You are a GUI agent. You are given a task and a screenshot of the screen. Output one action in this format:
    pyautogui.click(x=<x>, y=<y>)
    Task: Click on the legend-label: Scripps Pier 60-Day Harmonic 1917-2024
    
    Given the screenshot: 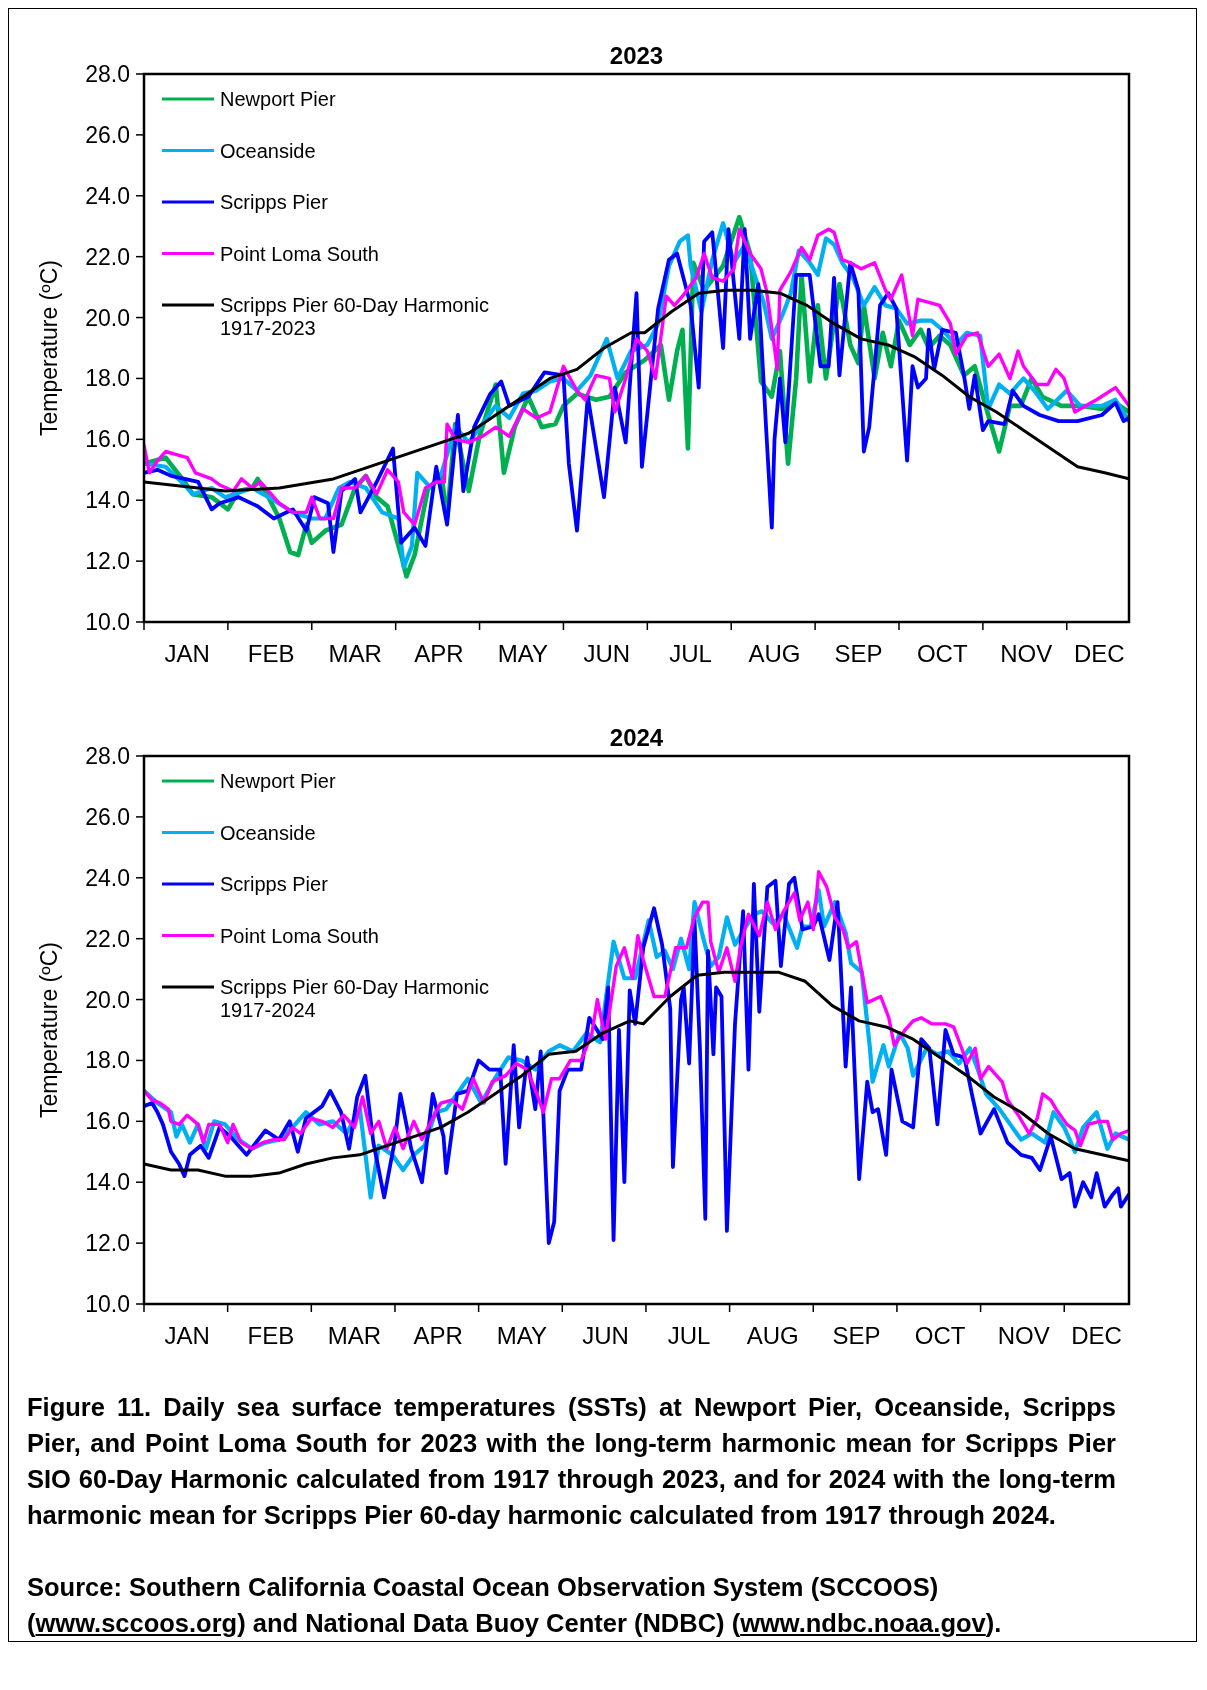 What is the action you would take?
    pyautogui.click(x=354, y=998)
    